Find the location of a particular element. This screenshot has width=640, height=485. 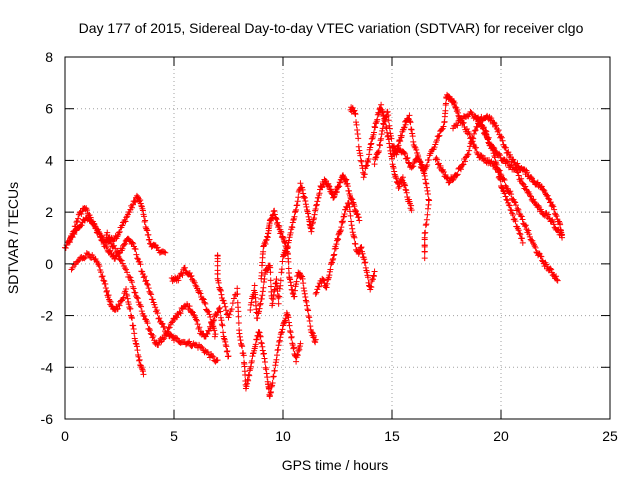

series-track-o is located at coordinates (498, 179).